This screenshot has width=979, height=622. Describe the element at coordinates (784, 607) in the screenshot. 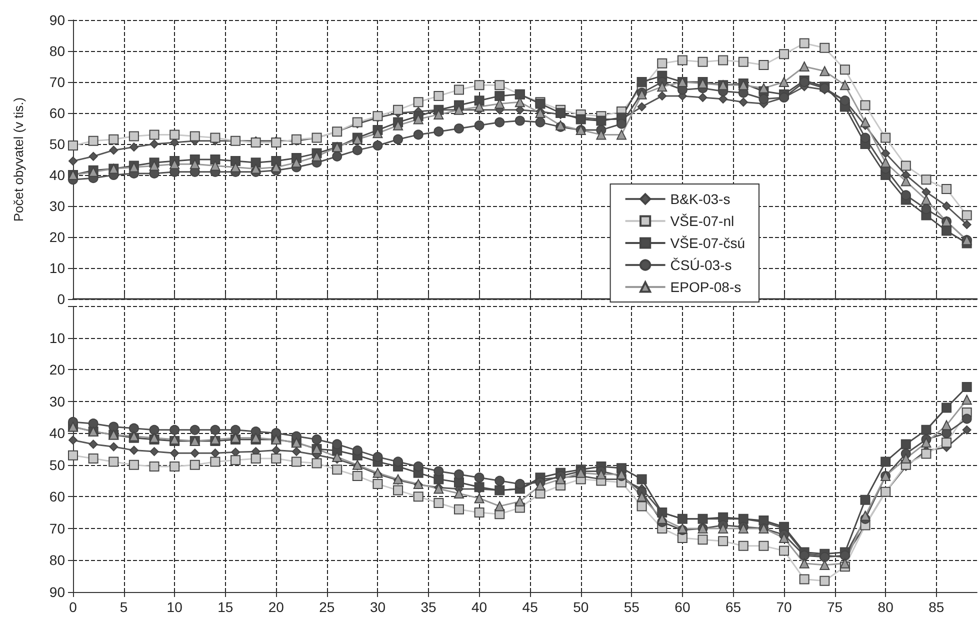

I see `x-tick-label: 70` at that location.